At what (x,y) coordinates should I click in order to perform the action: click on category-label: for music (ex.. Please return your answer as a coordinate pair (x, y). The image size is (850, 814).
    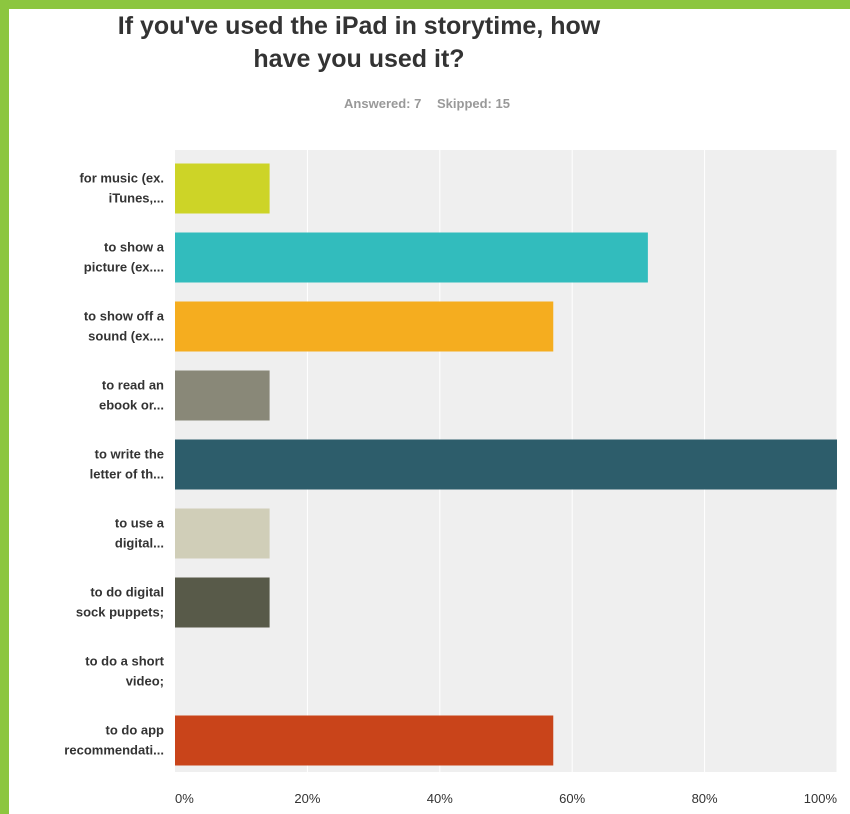
    Looking at the image, I should click on (121, 178).